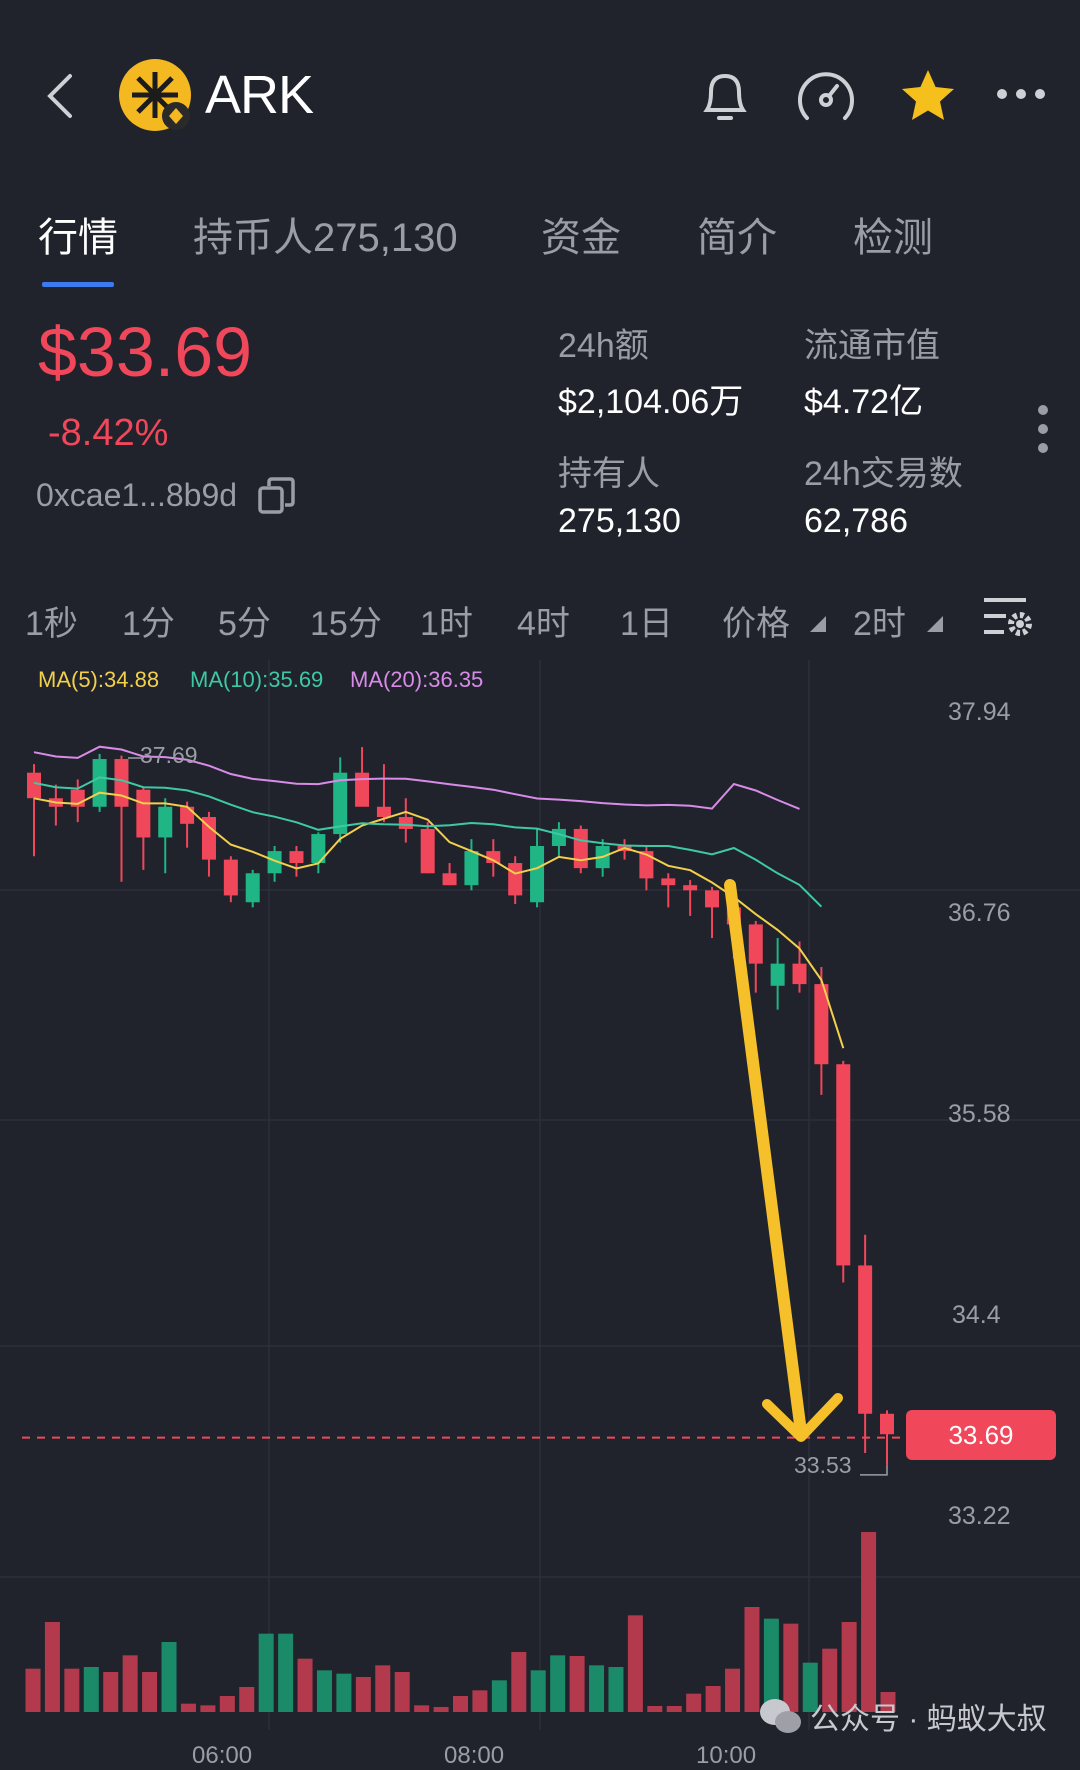 Image resolution: width=1080 pixels, height=1770 pixels. I want to click on y-tick: 33.22, so click(979, 1516).